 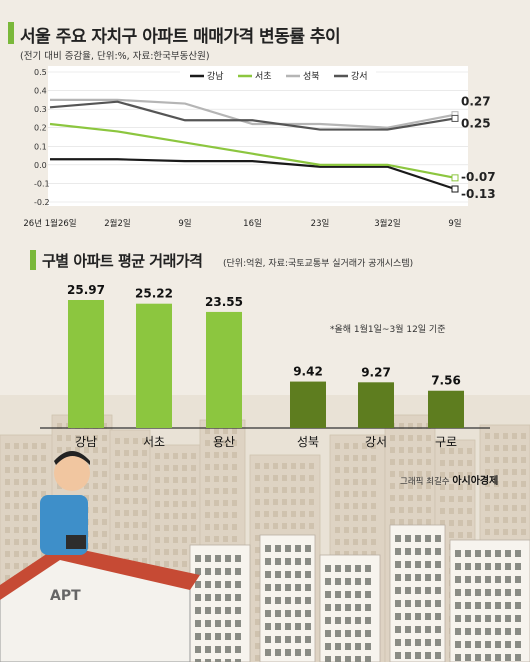 I want to click on x-tick-label: 16일, so click(x=252, y=224).